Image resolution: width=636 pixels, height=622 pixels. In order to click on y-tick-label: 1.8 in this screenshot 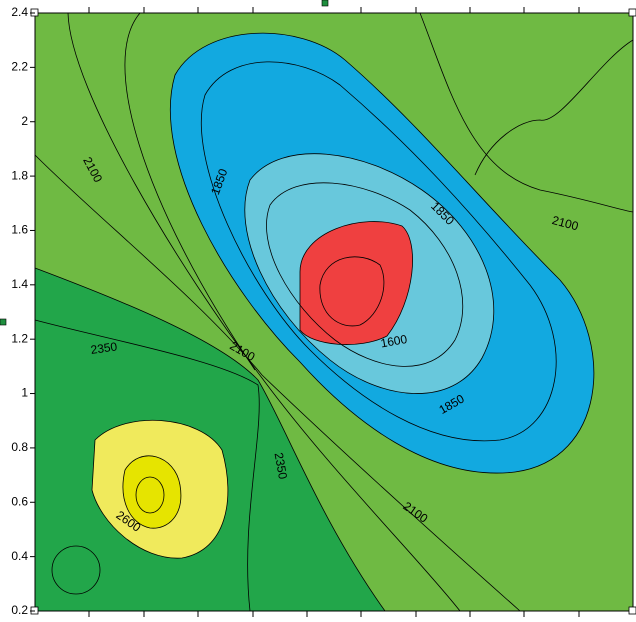, I will do `click(19, 175)`.